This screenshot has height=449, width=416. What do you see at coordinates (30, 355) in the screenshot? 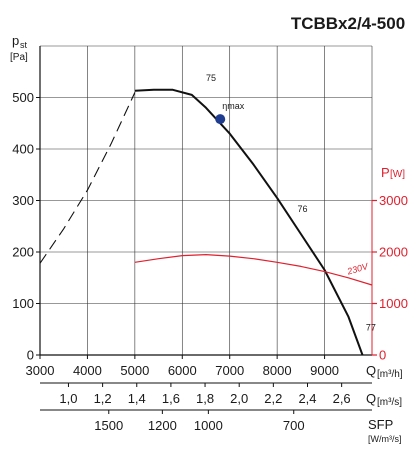
I see `tick-label-left: 0` at bounding box center [30, 355].